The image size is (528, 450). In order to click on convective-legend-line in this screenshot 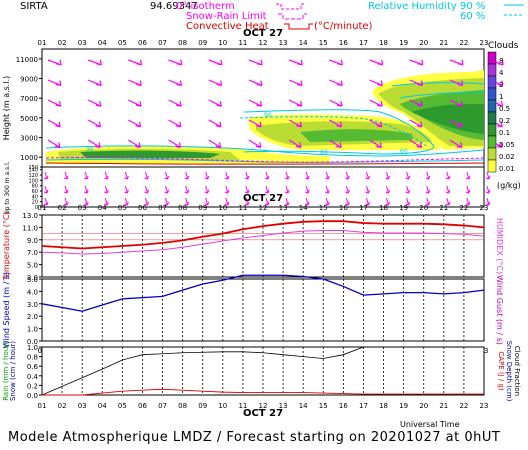, I will do `click(298, 26)`.